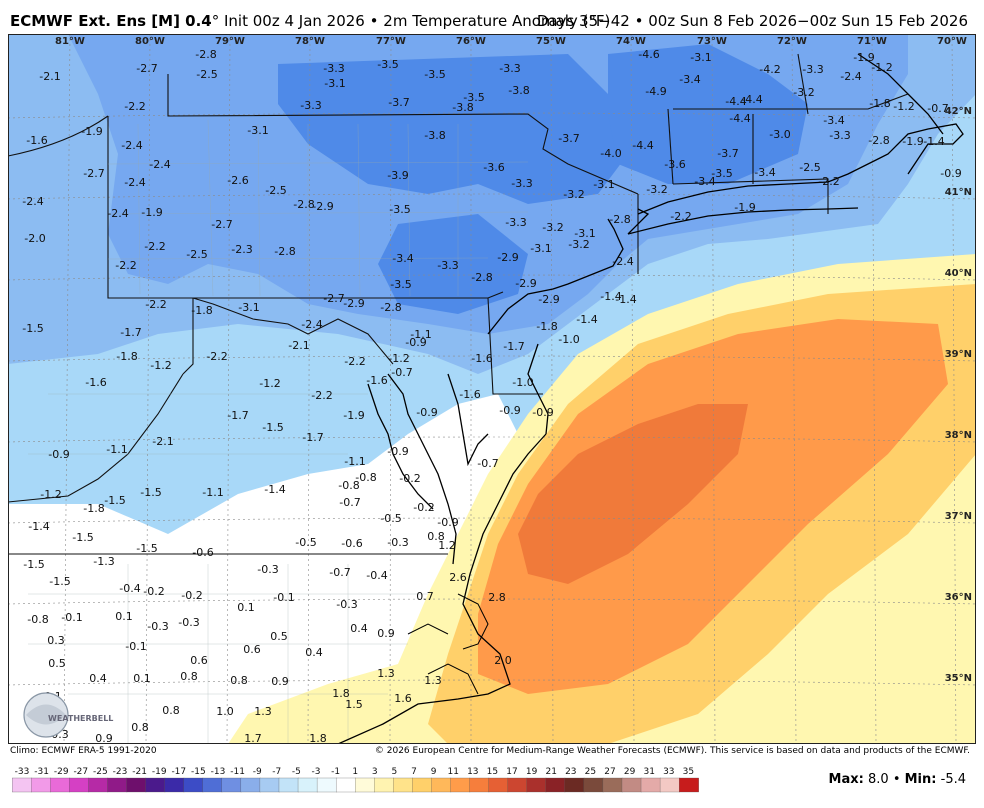  I want to click on latitude-label-5: 37°N, so click(958, 516).